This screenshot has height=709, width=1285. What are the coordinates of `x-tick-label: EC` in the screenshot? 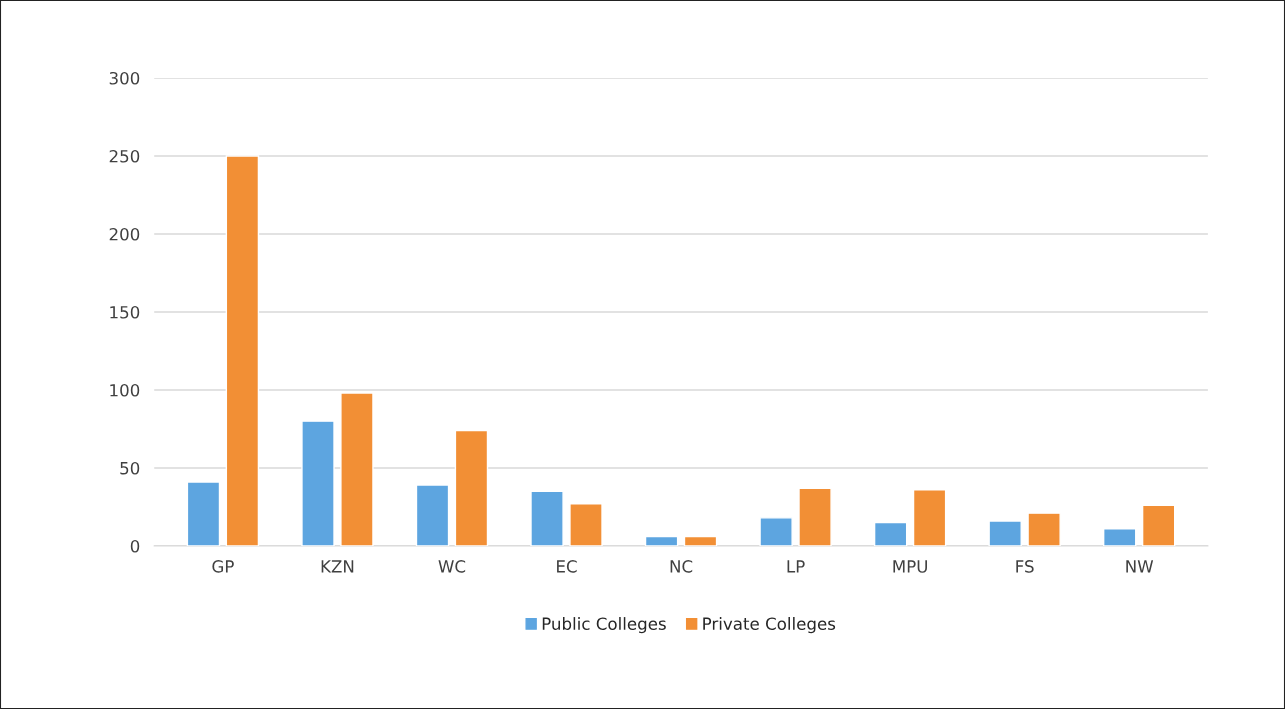 It's located at (567, 566).